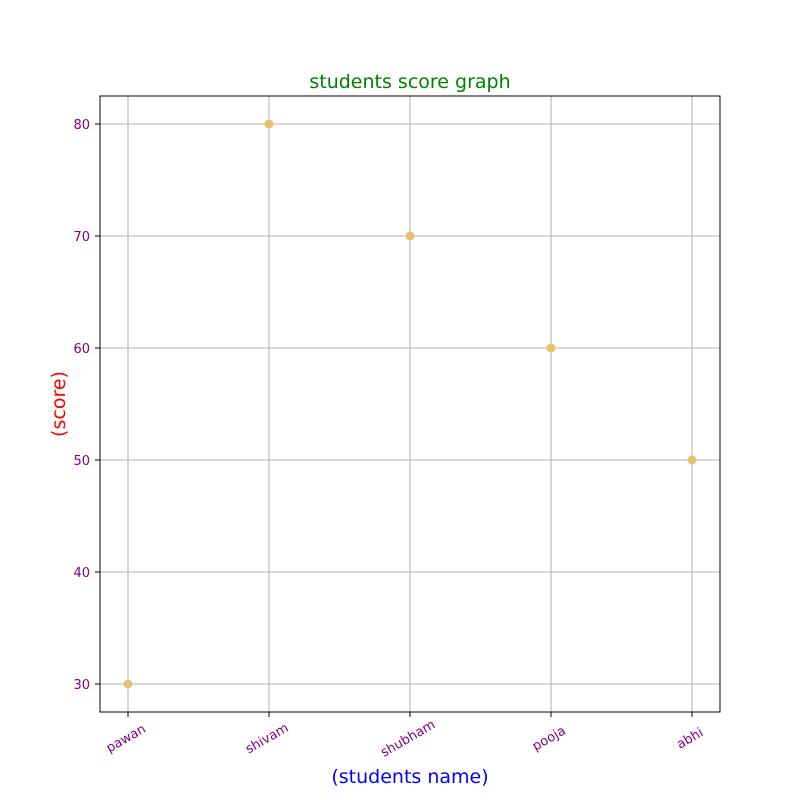 The height and width of the screenshot is (800, 800). Describe the element at coordinates (690, 738) in the screenshot. I see `x-tick-label: abhi` at that location.